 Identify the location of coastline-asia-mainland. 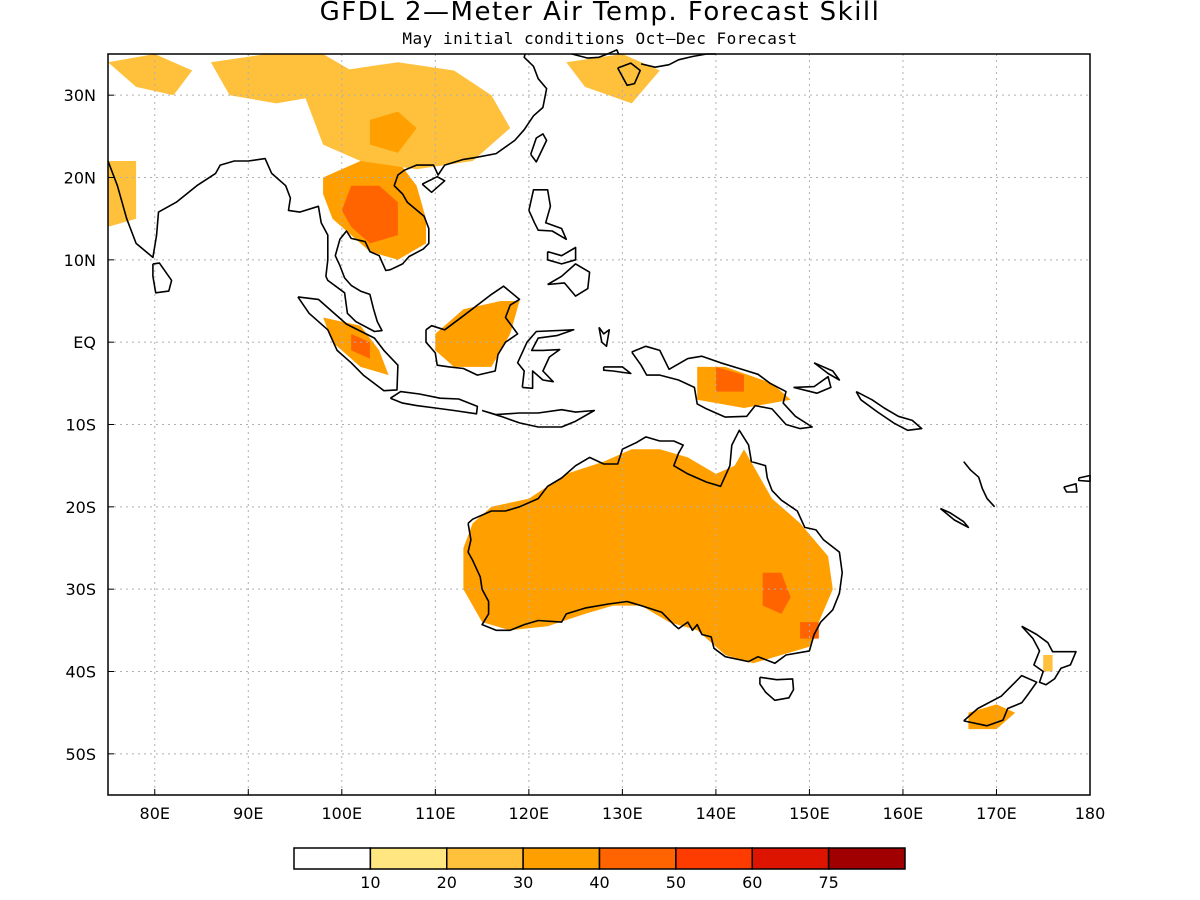
(327, 193).